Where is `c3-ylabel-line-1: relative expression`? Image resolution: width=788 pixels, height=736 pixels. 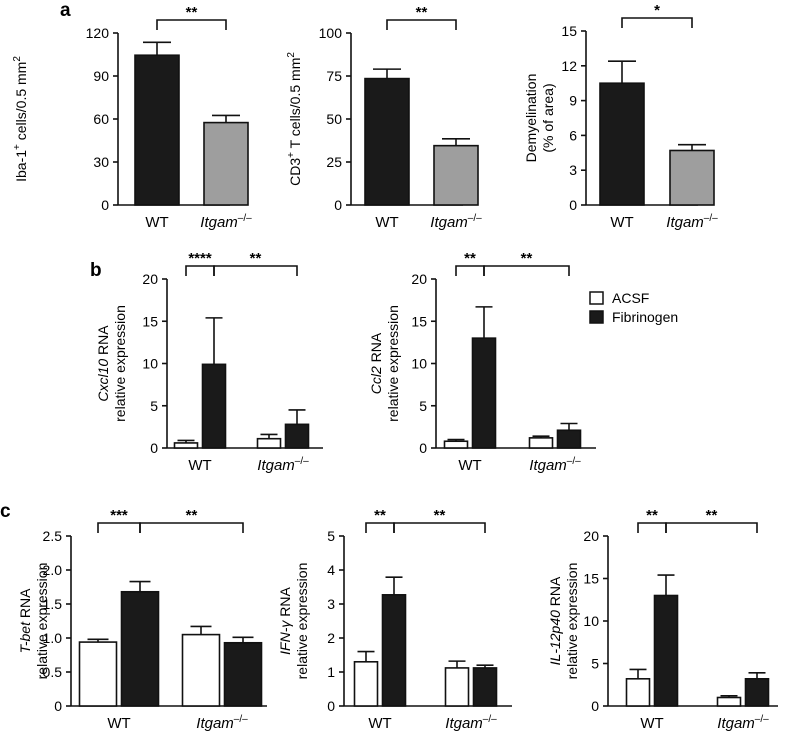
c3-ylabel-line-1: relative expression is located at coordinates (572, 621).